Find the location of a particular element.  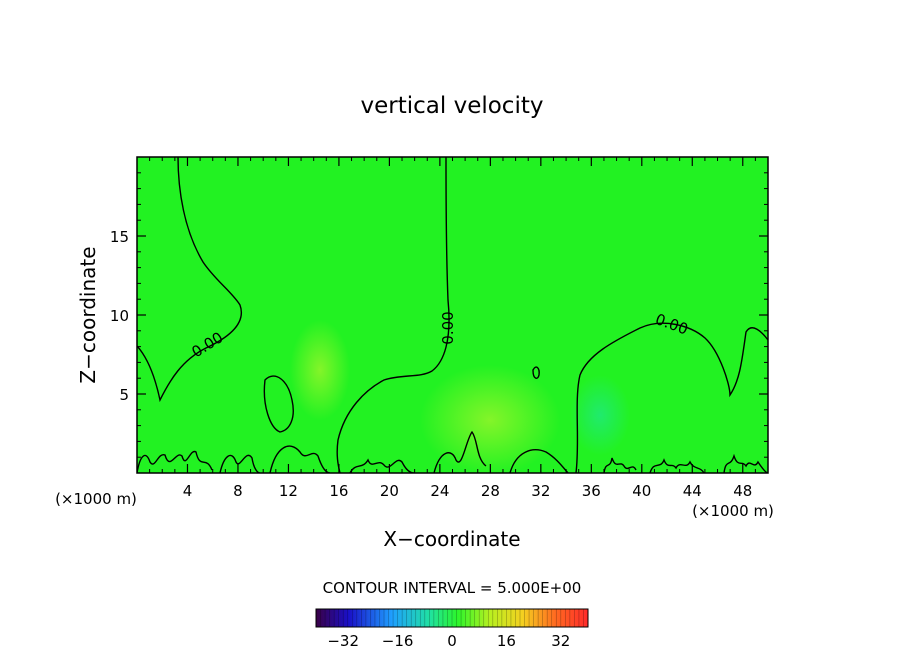

colorbar-frame is located at coordinates (452, 618).